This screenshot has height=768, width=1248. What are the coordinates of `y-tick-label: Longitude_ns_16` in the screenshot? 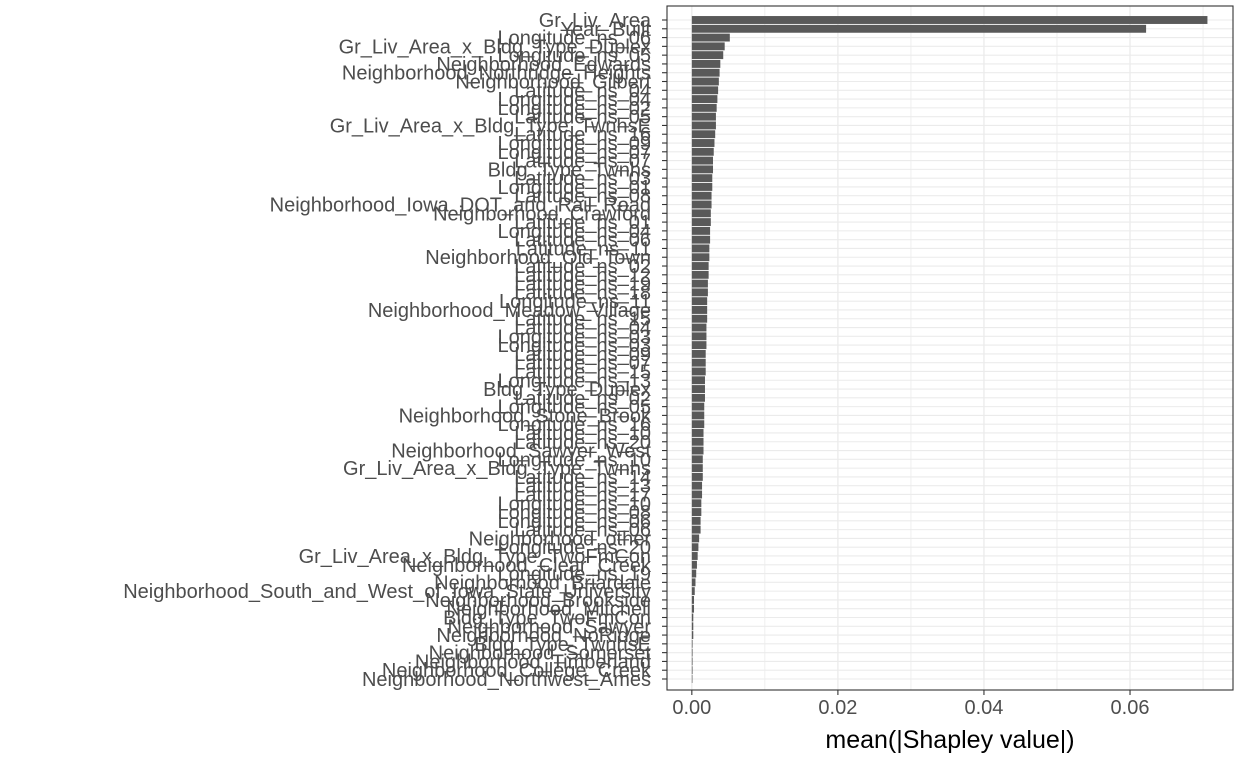 It's located at (574, 425).